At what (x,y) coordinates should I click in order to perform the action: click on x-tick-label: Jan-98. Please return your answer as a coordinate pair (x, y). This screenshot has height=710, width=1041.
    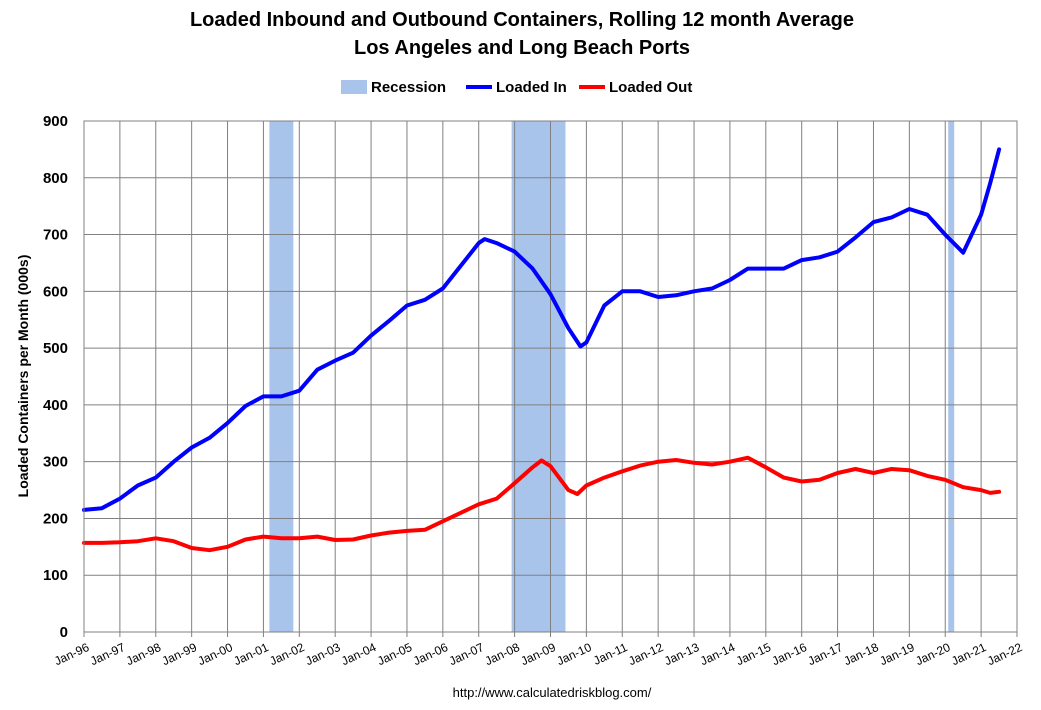
    Looking at the image, I should click on (143, 654).